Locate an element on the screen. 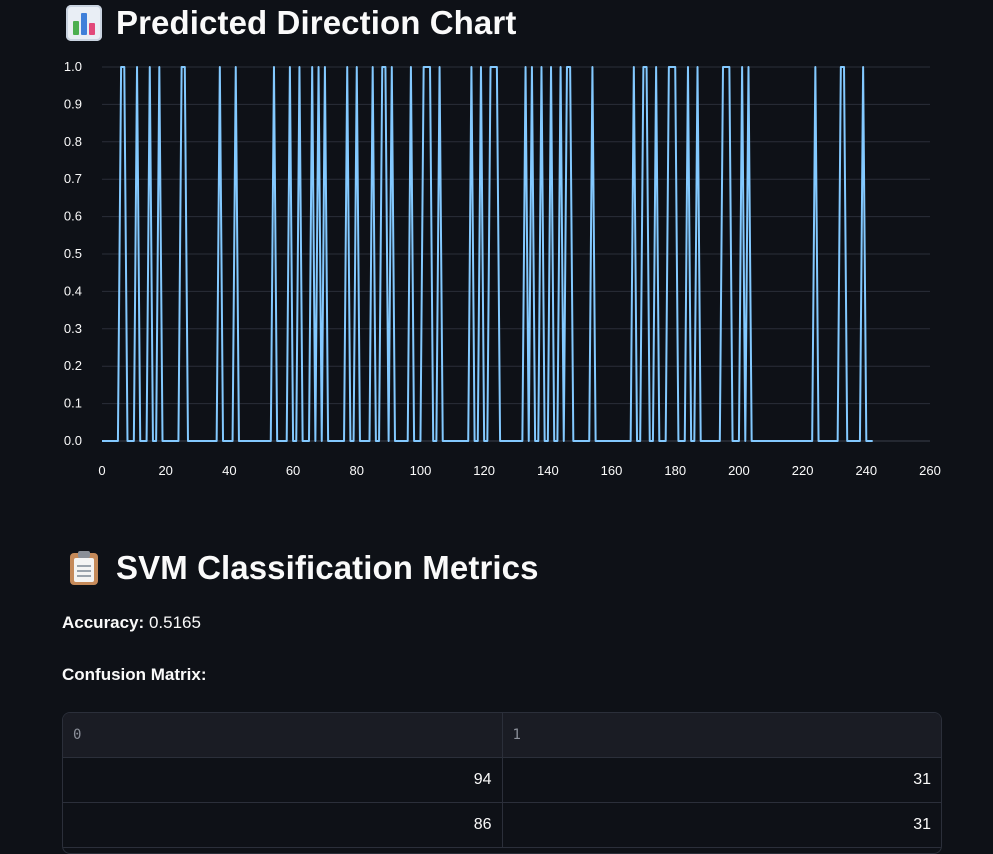  x-tick-label: 200 is located at coordinates (739, 470).